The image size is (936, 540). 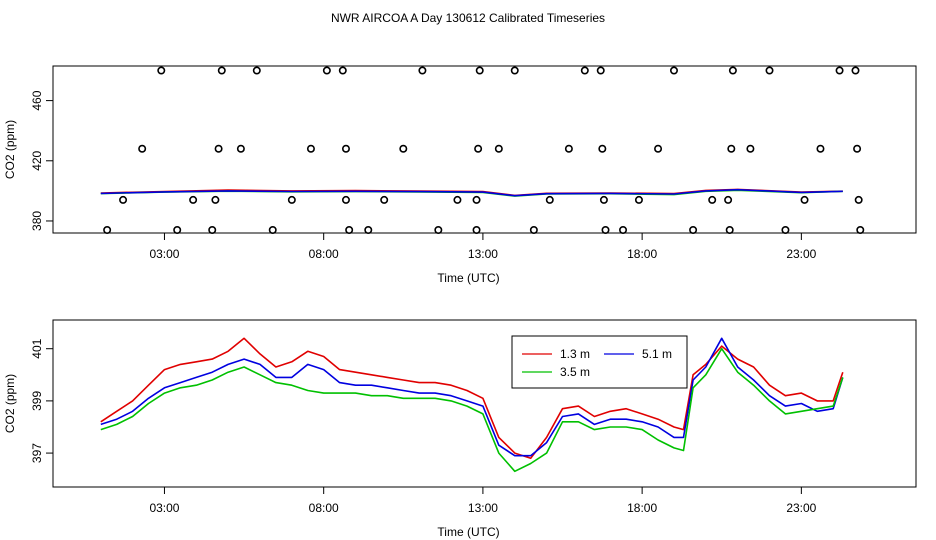 I want to click on bottom-y-axis: 397 399 401, so click(x=41, y=400).